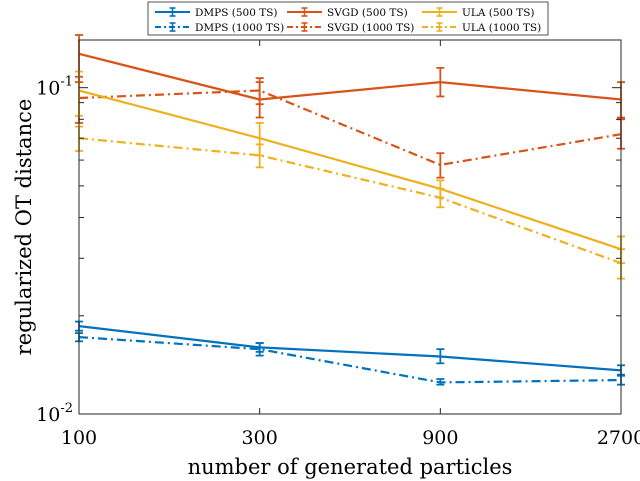 This screenshot has width=640, height=481. What do you see at coordinates (54, 87) in the screenshot?
I see `y-tick-label: 10⁻¹` at bounding box center [54, 87].